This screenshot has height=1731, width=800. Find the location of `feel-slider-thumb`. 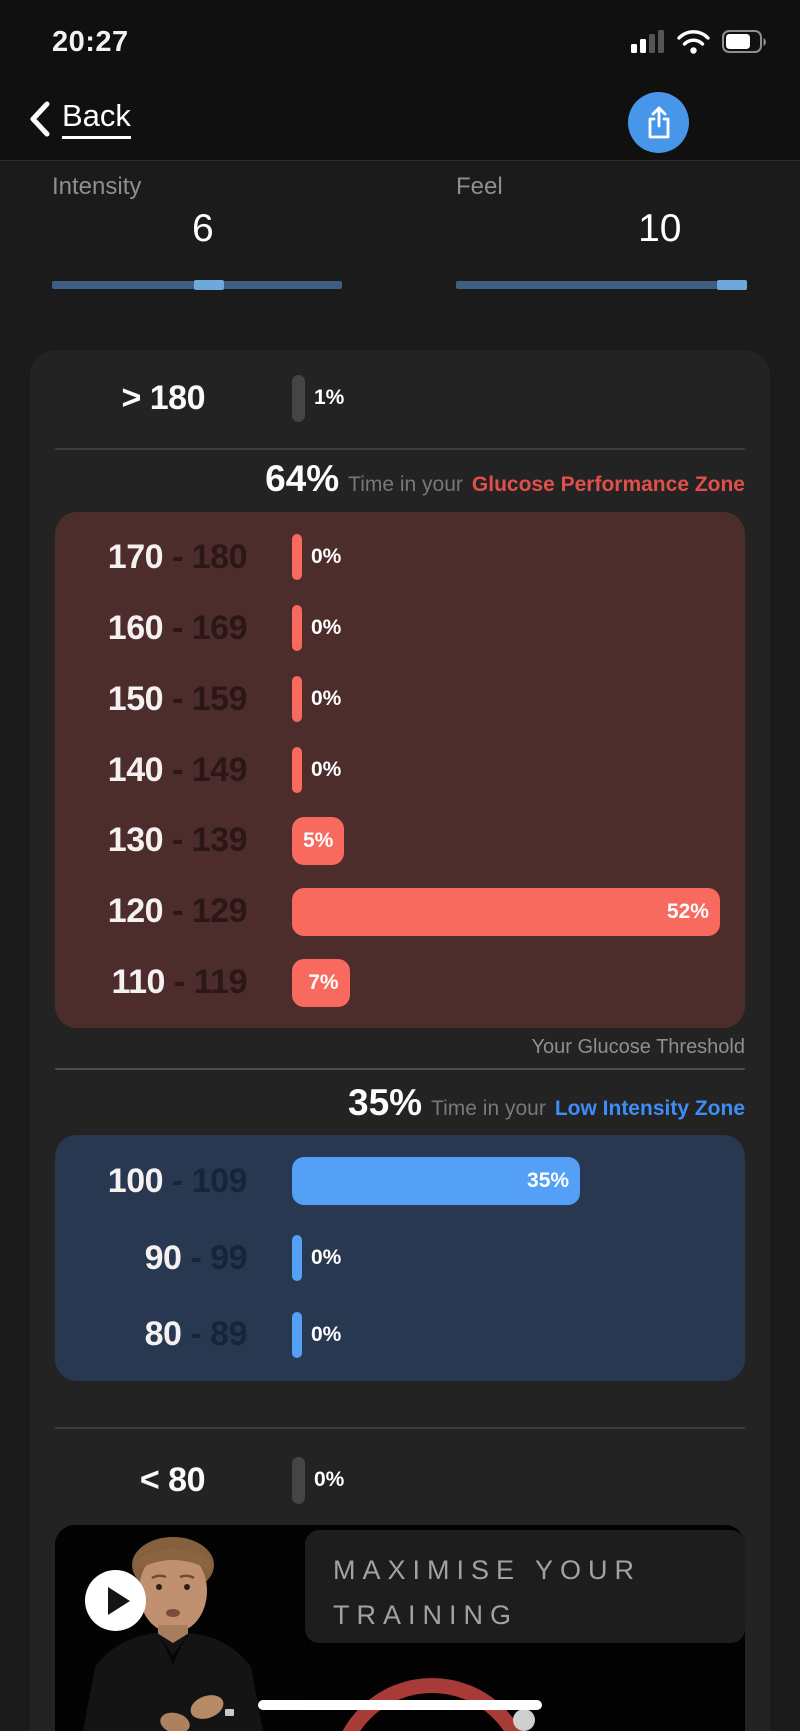

feel-slider-thumb is located at coordinates (731, 285).